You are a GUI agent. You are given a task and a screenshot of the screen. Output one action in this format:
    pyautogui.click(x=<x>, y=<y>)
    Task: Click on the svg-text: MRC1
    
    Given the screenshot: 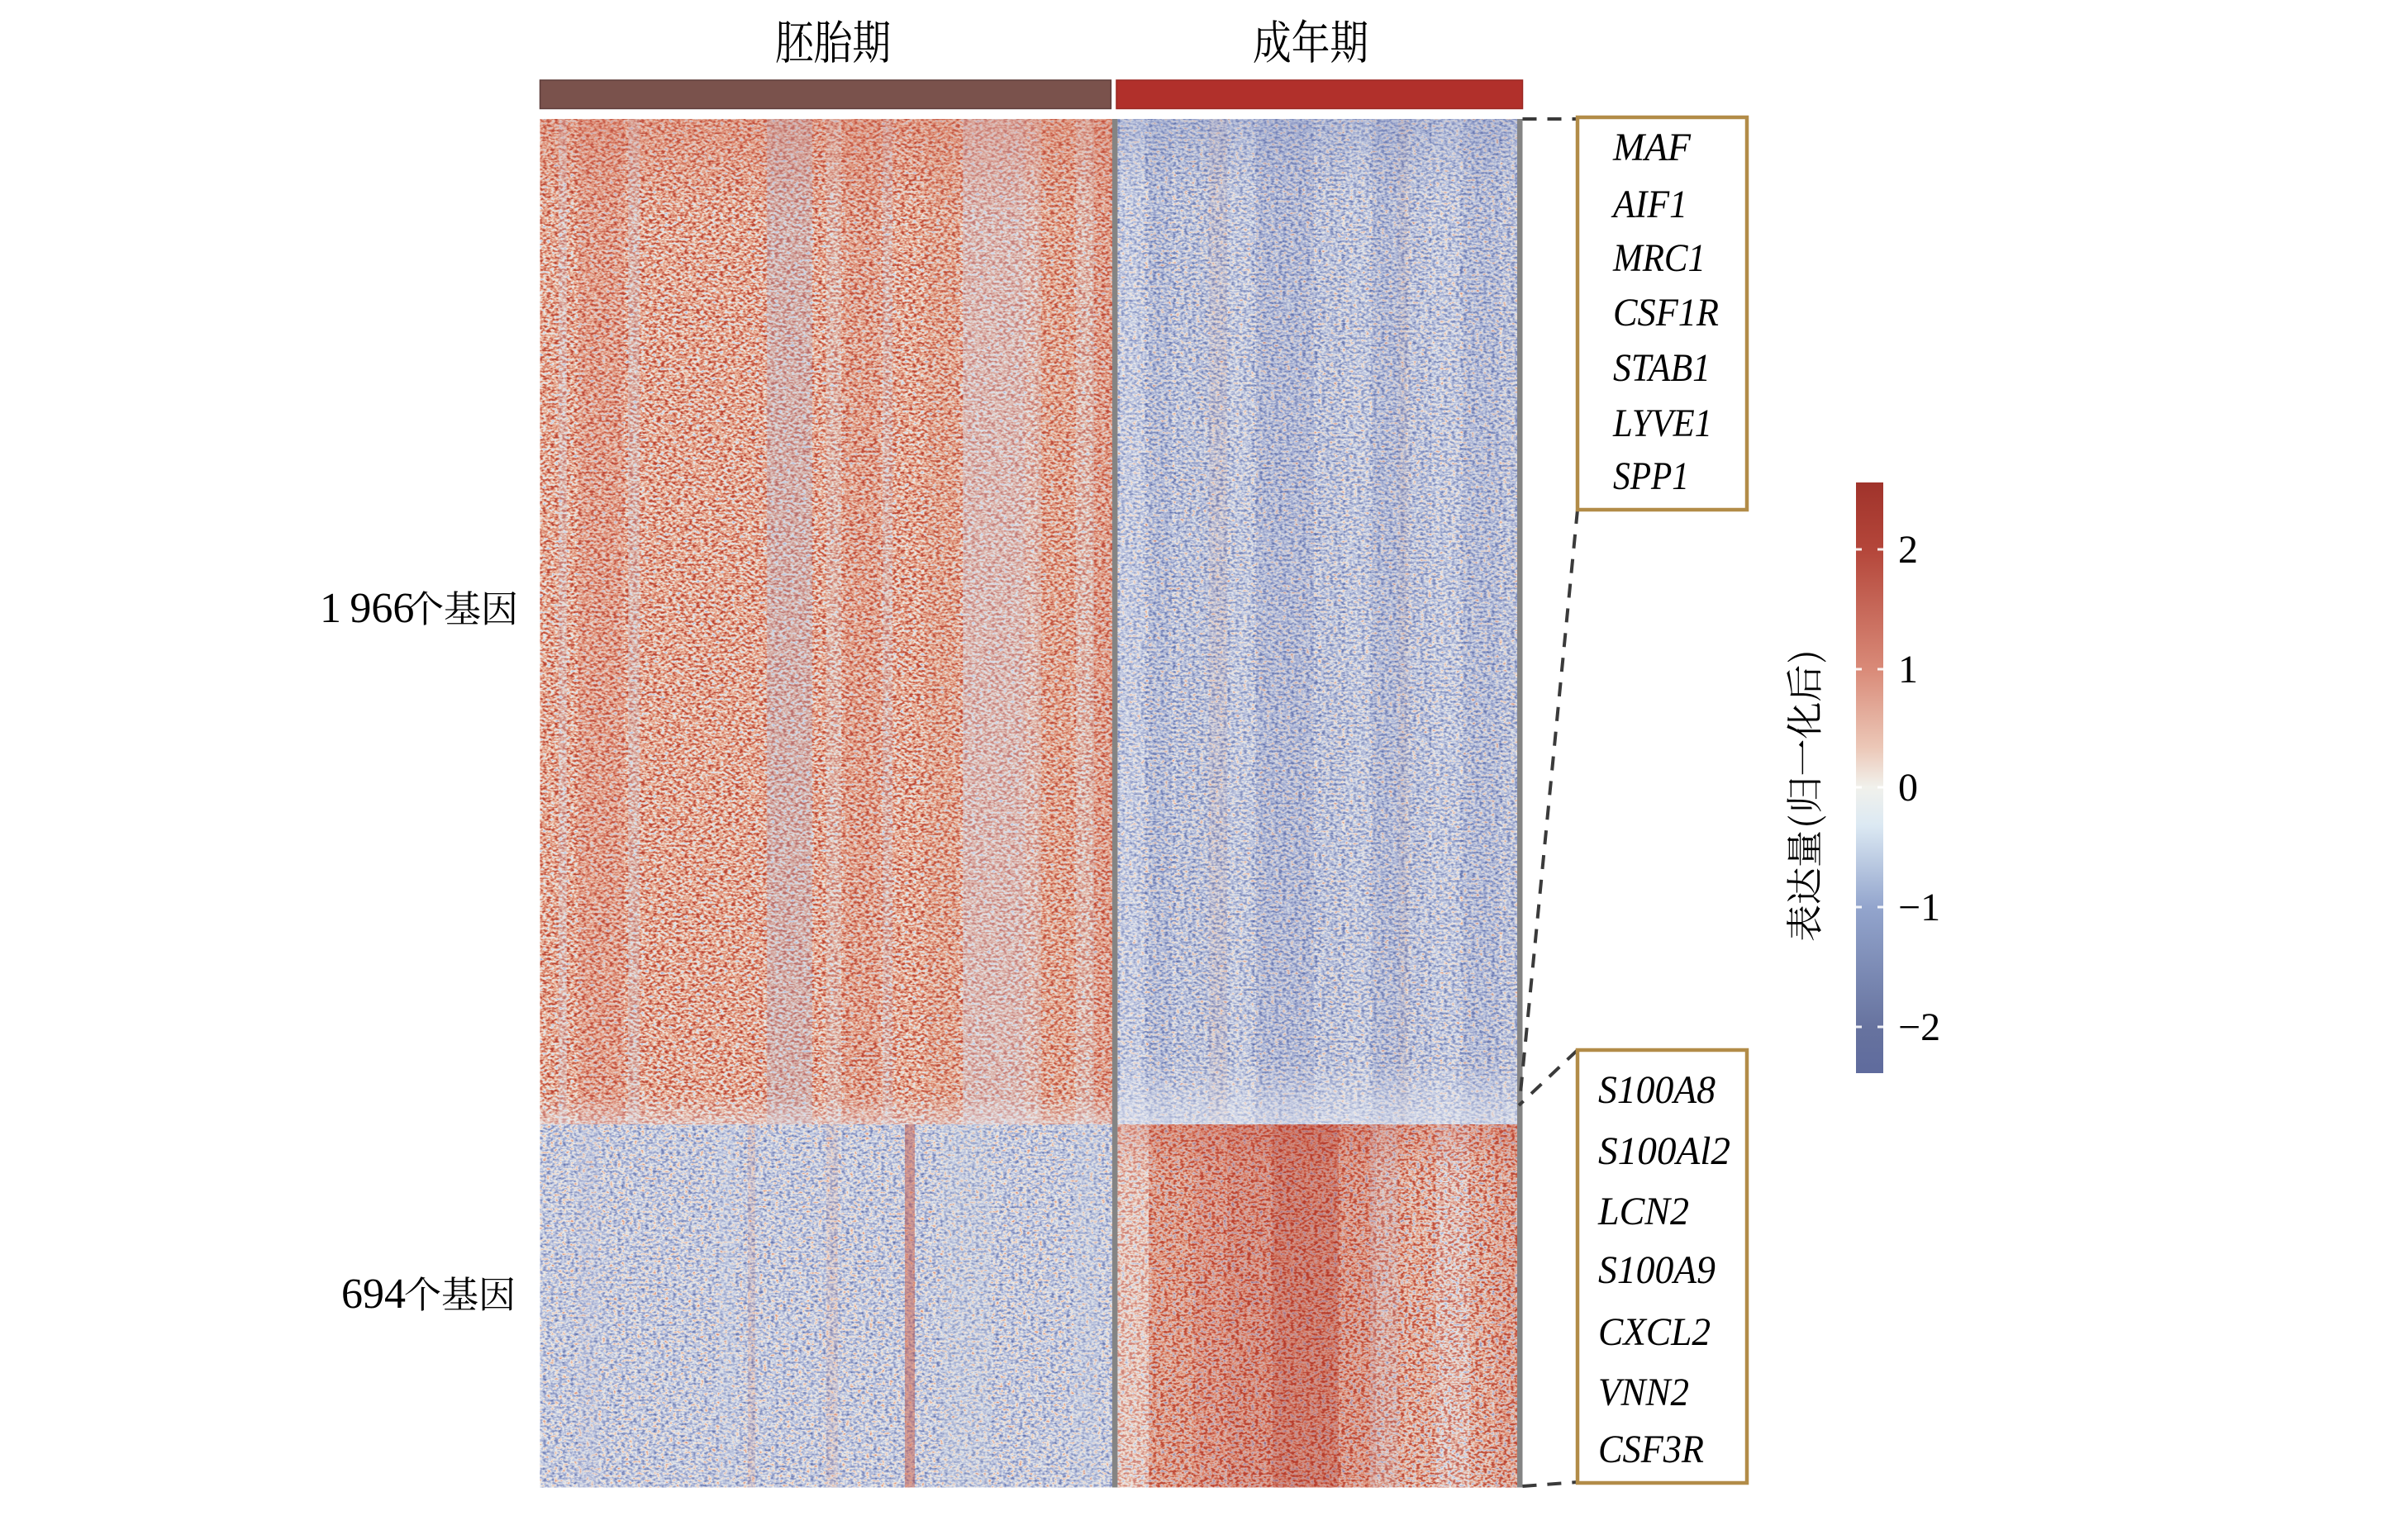 What is the action you would take?
    pyautogui.click(x=1659, y=258)
    